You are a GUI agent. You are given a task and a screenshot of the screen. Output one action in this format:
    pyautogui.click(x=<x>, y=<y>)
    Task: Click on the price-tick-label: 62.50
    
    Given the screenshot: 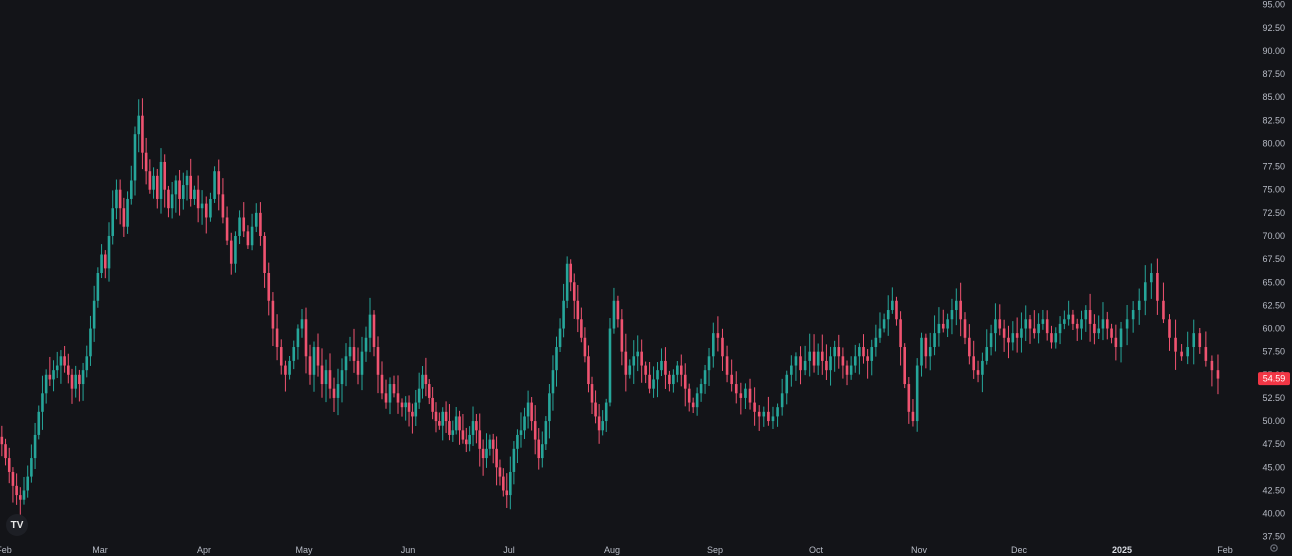 What is the action you would take?
    pyautogui.click(x=1273, y=305)
    